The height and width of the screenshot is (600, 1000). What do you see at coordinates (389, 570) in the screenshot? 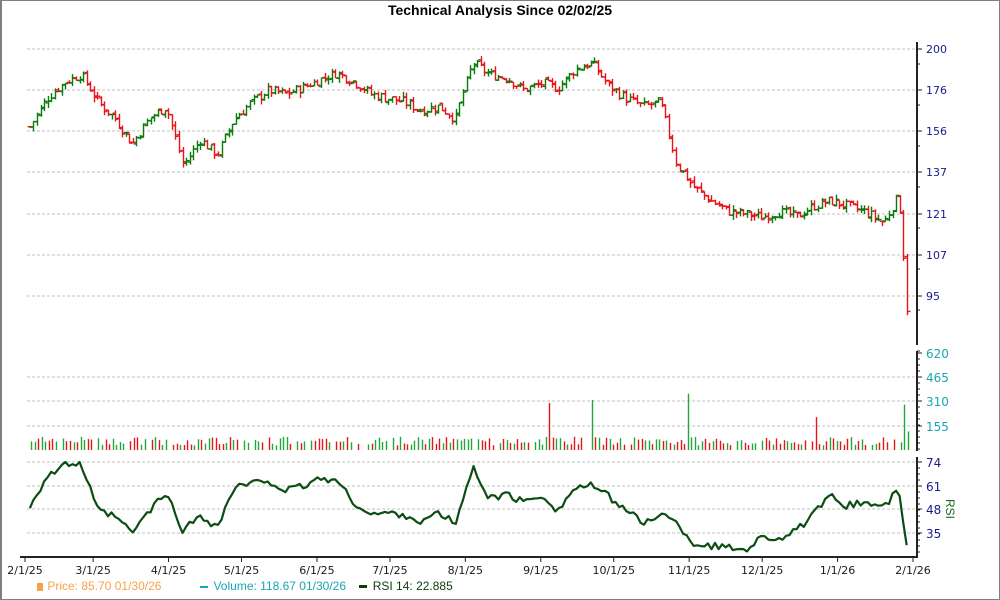
I see `svg-text: 7/1/25` at bounding box center [389, 570].